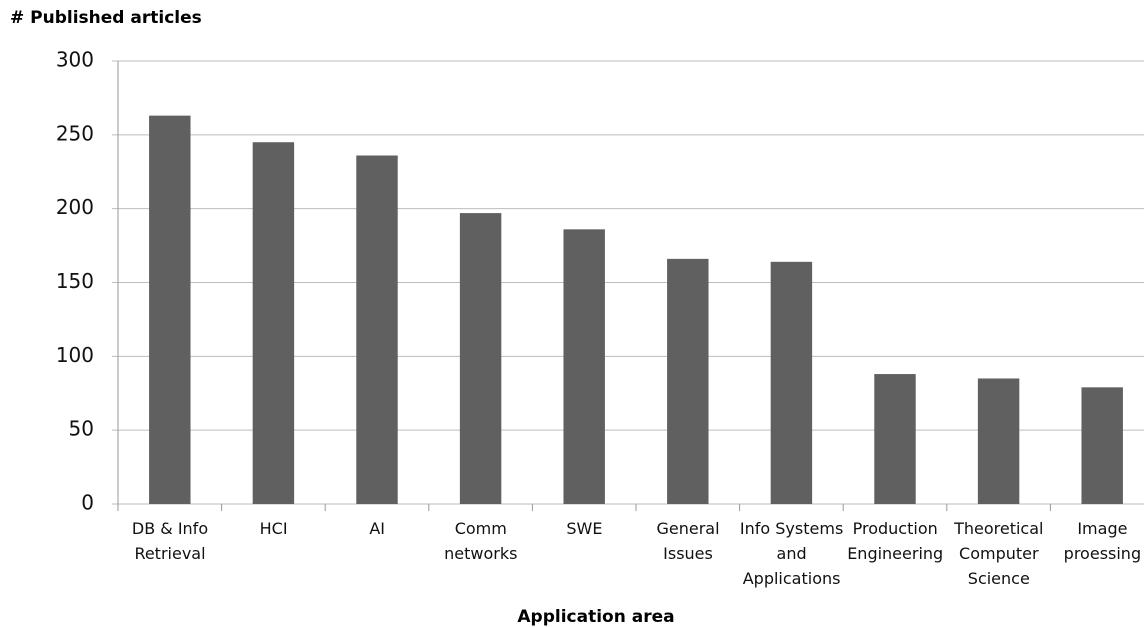 The height and width of the screenshot is (627, 1144). I want to click on x-tick-label: DB & Info Retrieval, so click(170, 541).